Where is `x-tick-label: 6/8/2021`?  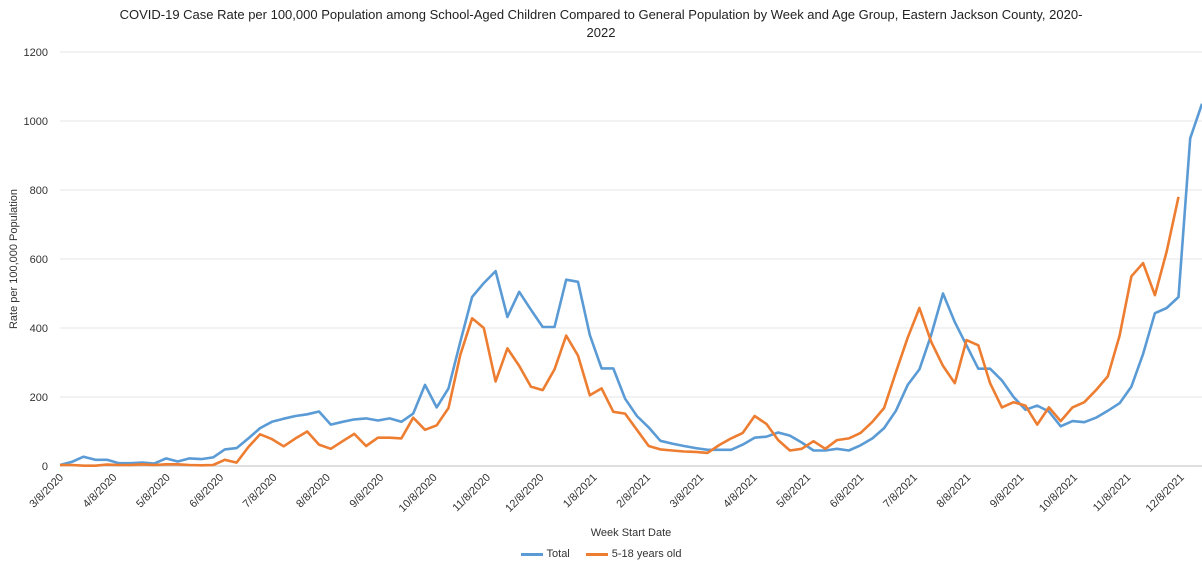
x-tick-label: 6/8/2021 is located at coordinates (847, 491).